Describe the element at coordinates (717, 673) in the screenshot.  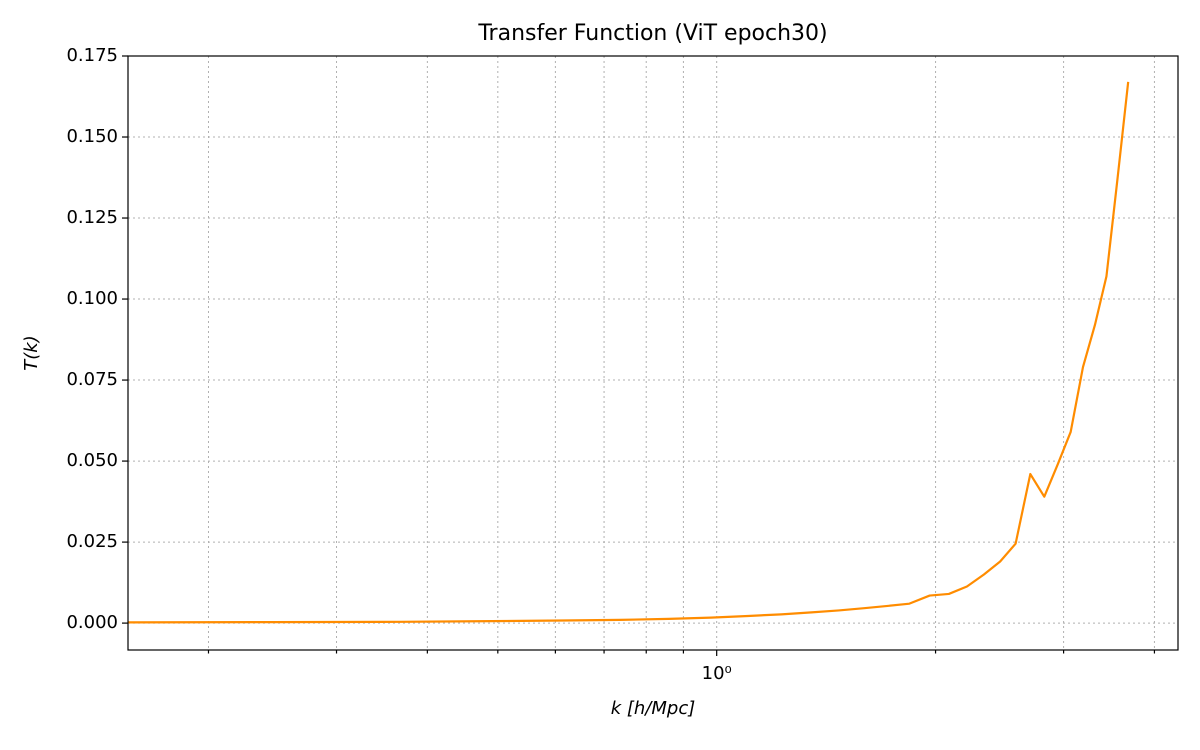
I see `x-tick-label: 10⁰` at that location.